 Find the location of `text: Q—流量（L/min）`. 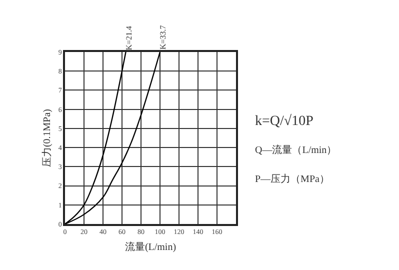

text: Q—流量（L/min） is located at coordinates (296, 150).